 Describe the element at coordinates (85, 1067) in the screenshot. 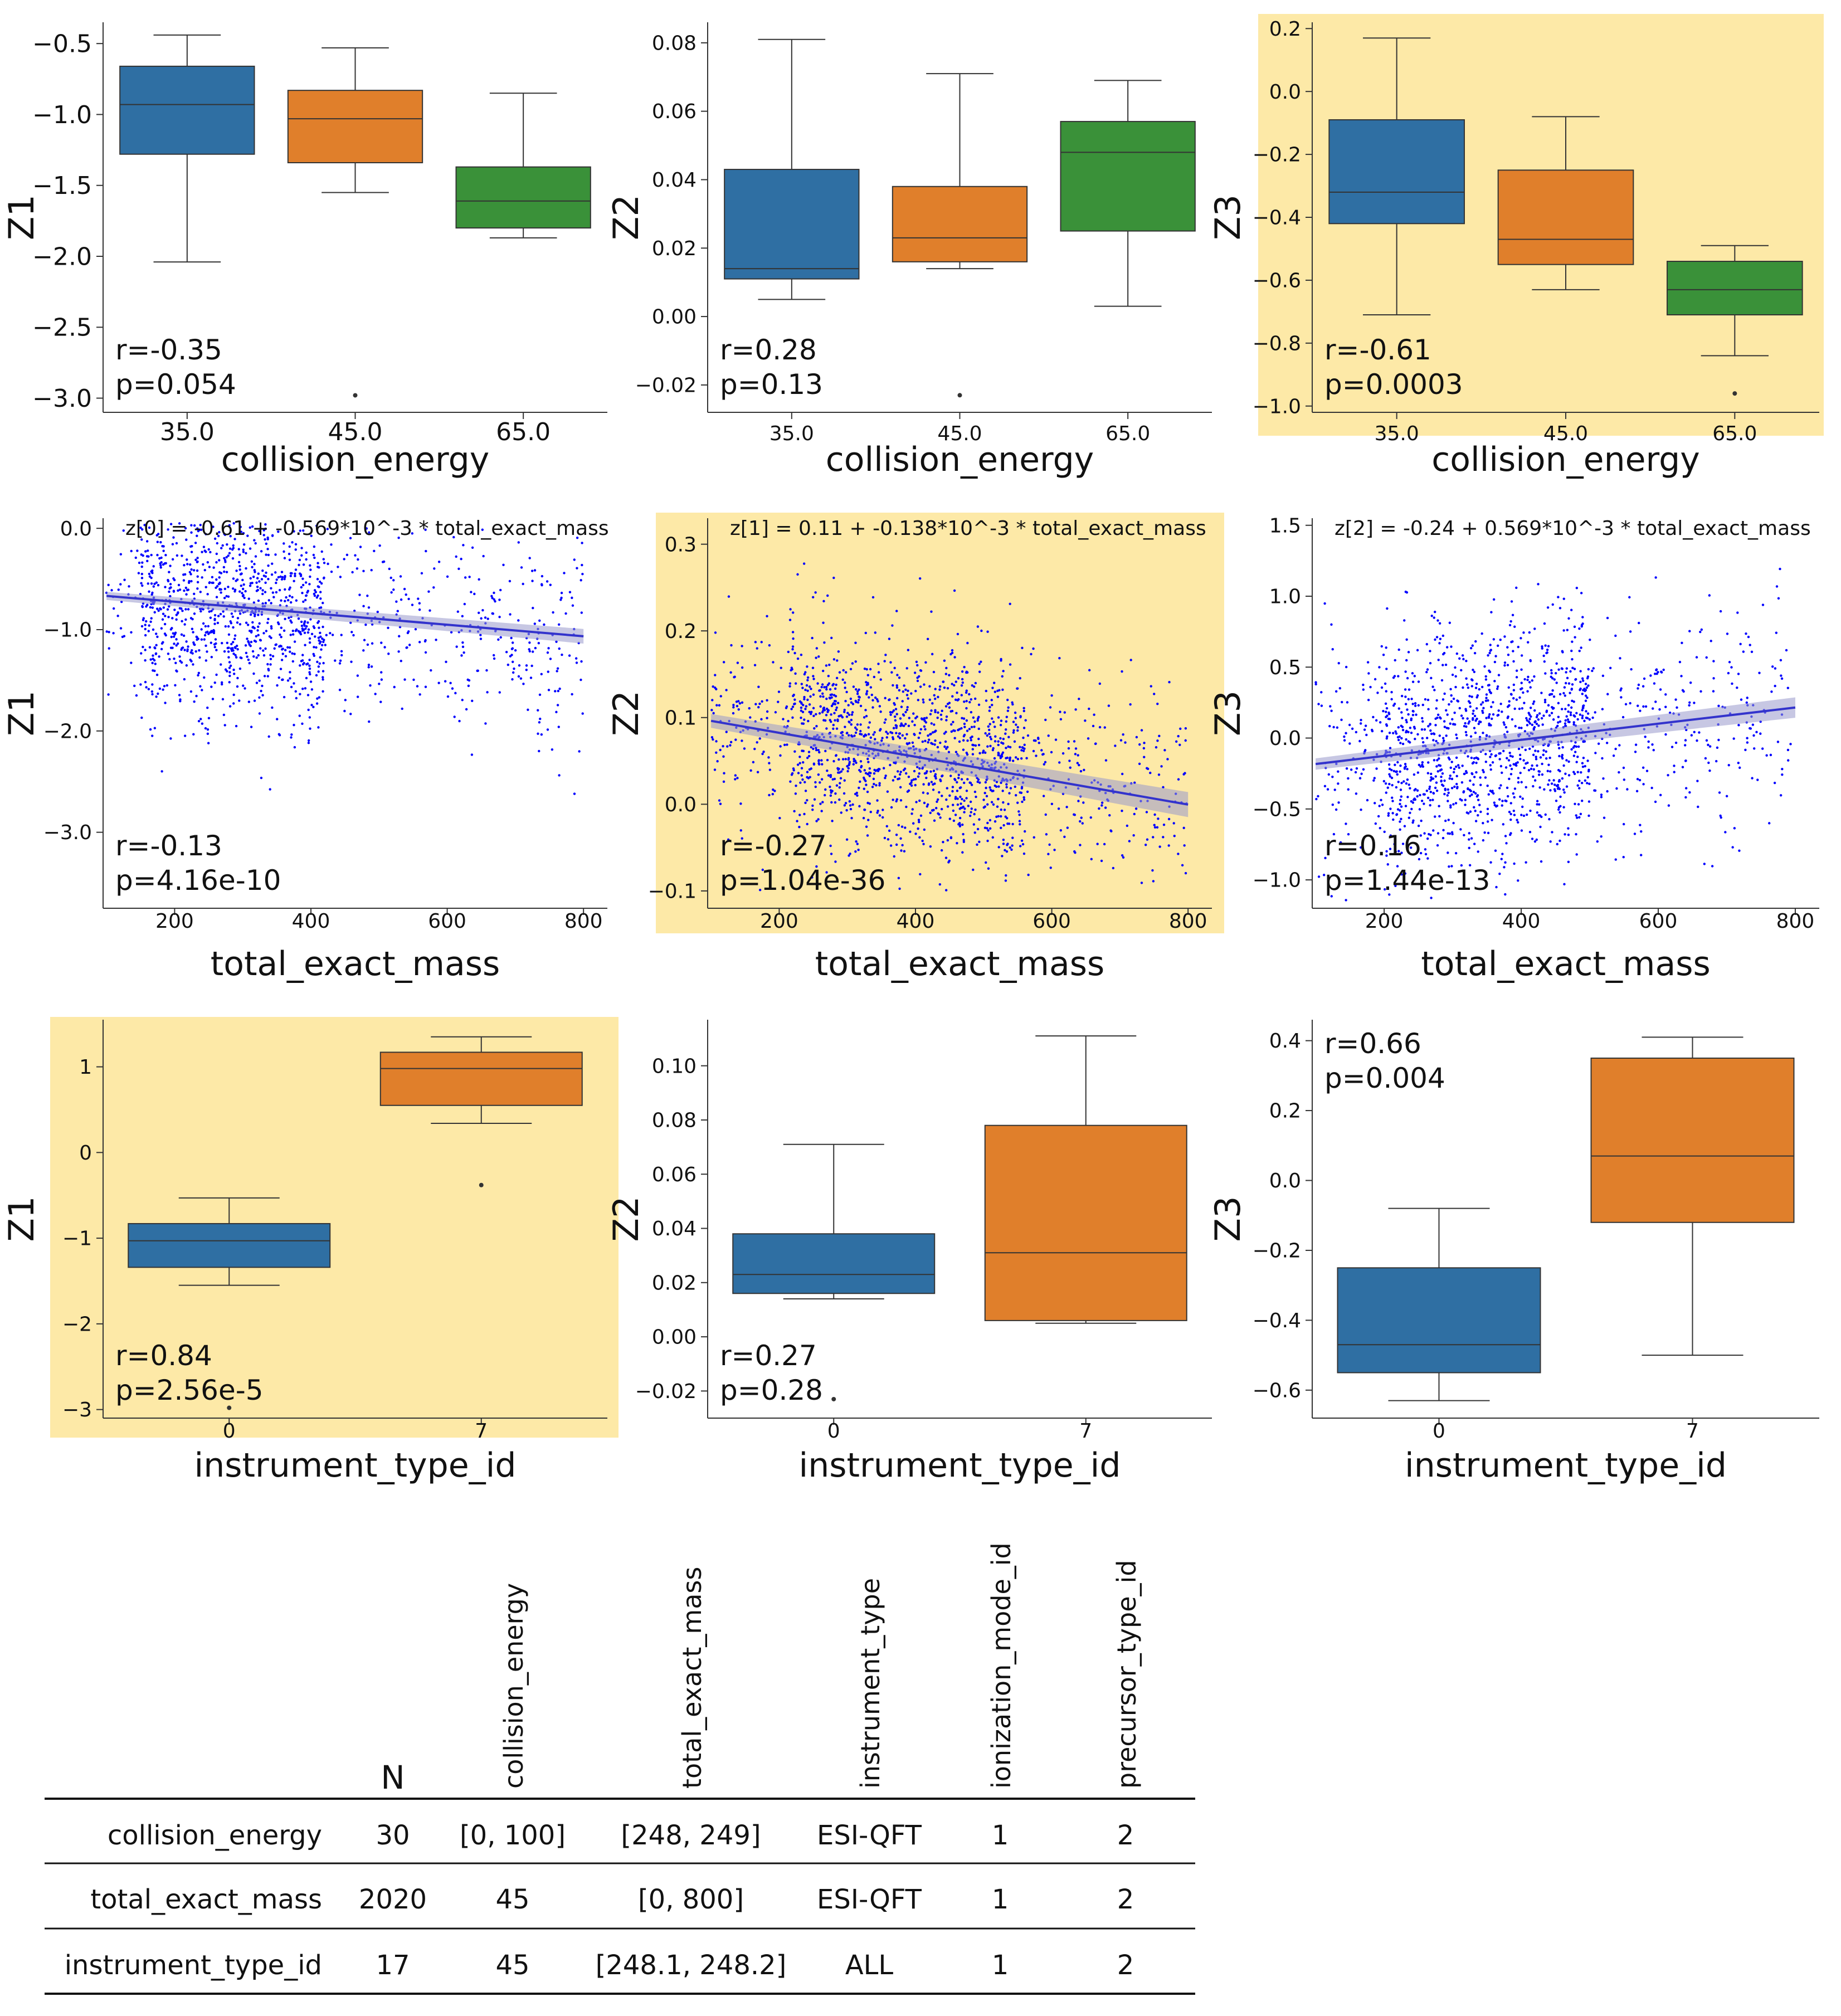

I see `y-tick-label: 1` at that location.